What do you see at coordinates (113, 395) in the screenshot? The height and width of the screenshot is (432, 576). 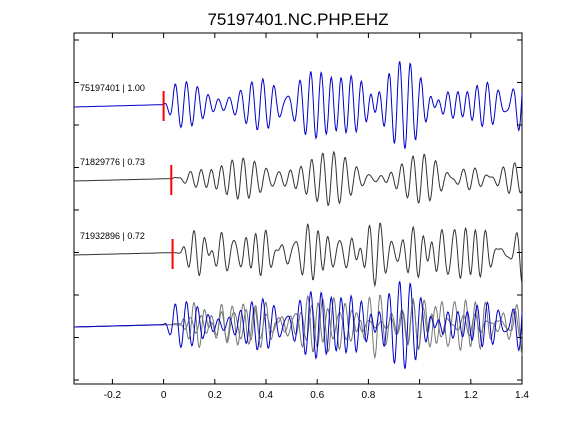 I see `x-tick-label: -0.2` at bounding box center [113, 395].